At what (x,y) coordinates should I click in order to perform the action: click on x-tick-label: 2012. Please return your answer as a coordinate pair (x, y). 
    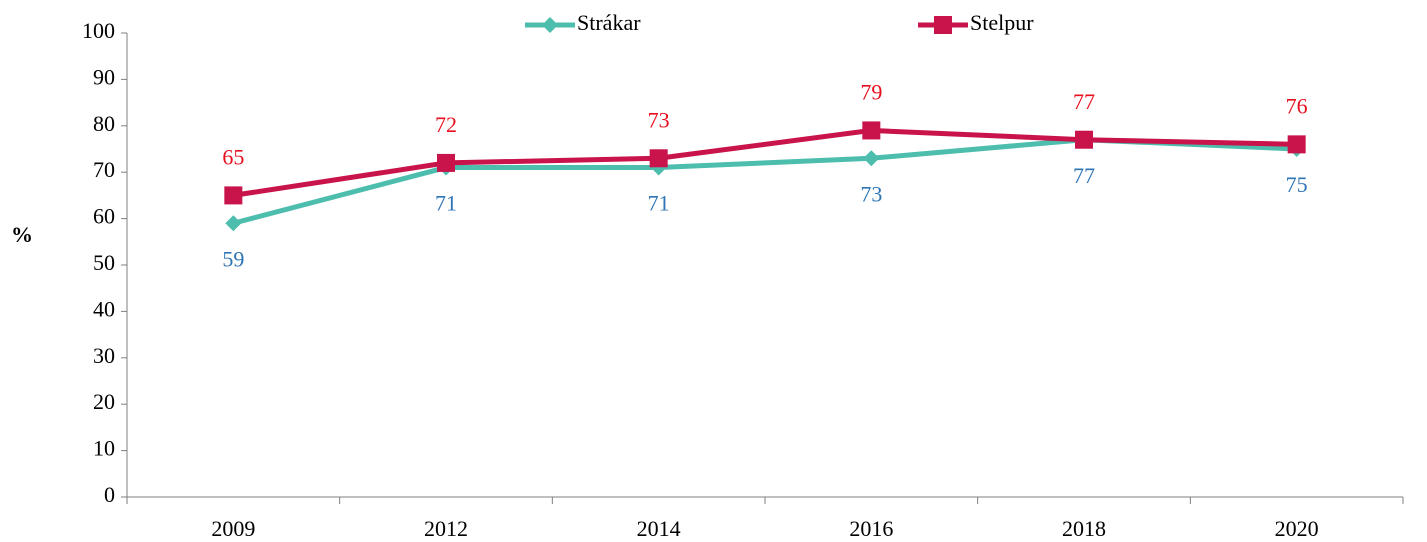
    Looking at the image, I should click on (446, 528).